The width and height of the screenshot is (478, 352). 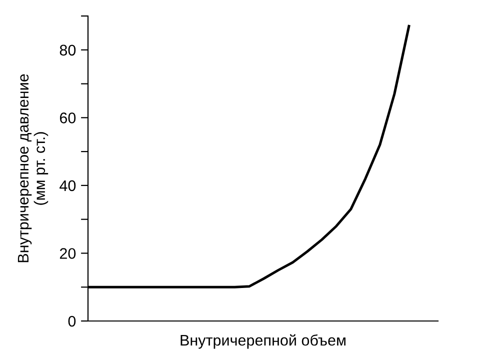 I want to click on y-tick-label: 80, so click(x=68, y=50).